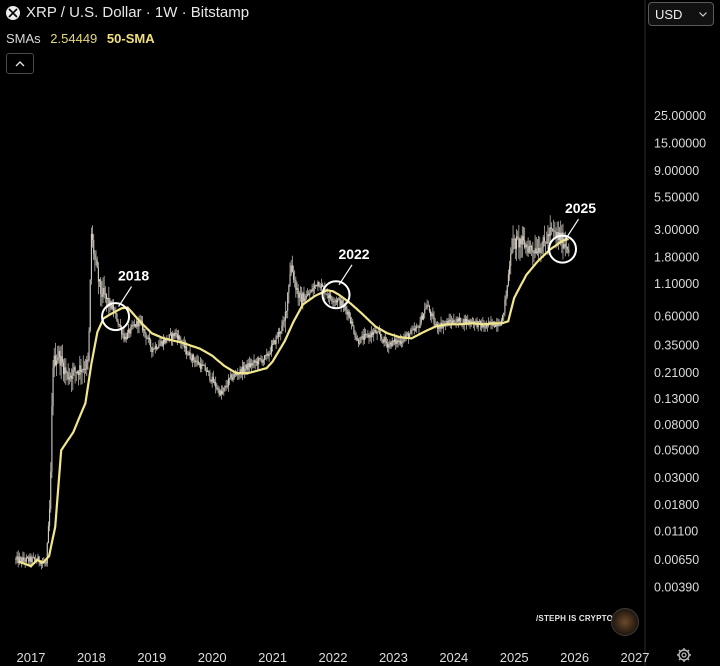 The width and height of the screenshot is (720, 666). I want to click on currency-select: USD, so click(681, 14).